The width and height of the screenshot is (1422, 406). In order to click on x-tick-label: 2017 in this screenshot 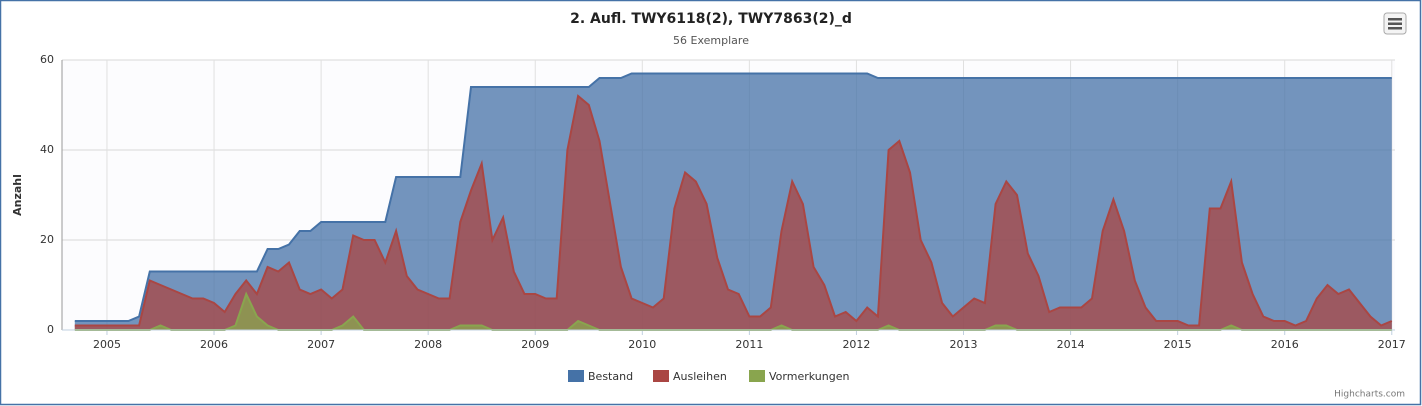, I will do `click(1392, 344)`.